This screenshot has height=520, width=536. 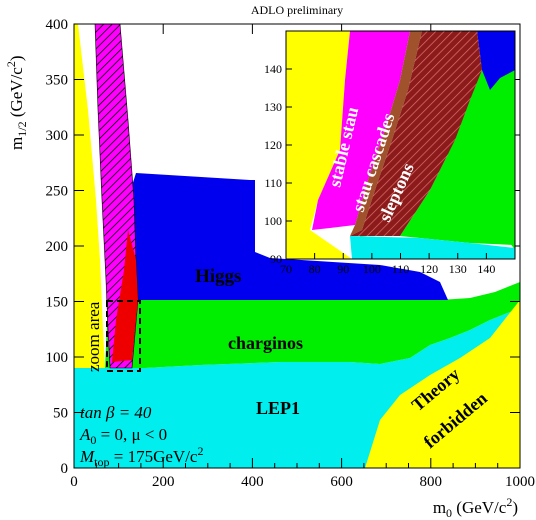 What do you see at coordinates (123, 336) in the screenshot?
I see `zoom-box` at bounding box center [123, 336].